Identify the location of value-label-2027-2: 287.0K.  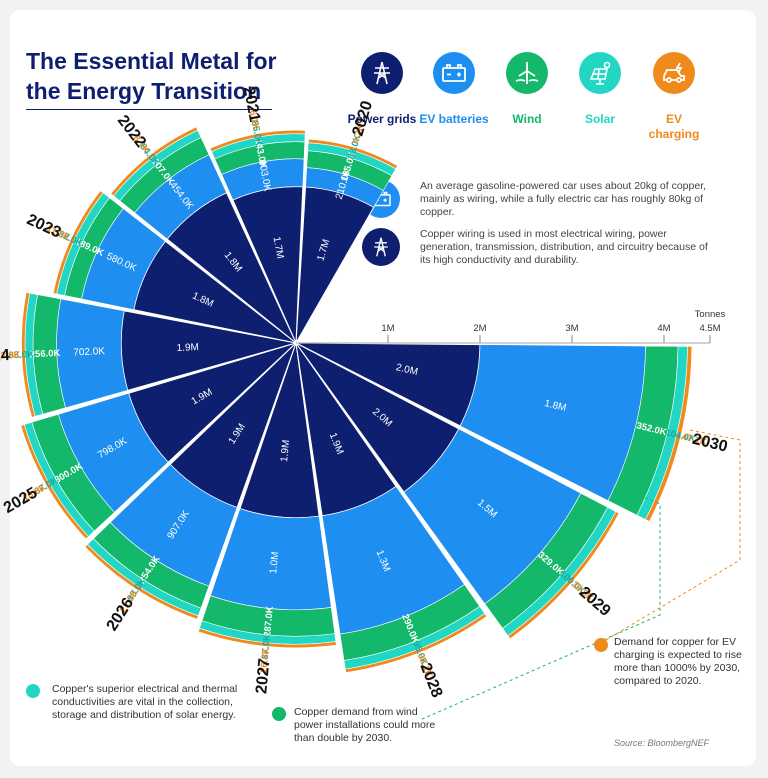
(269, 622).